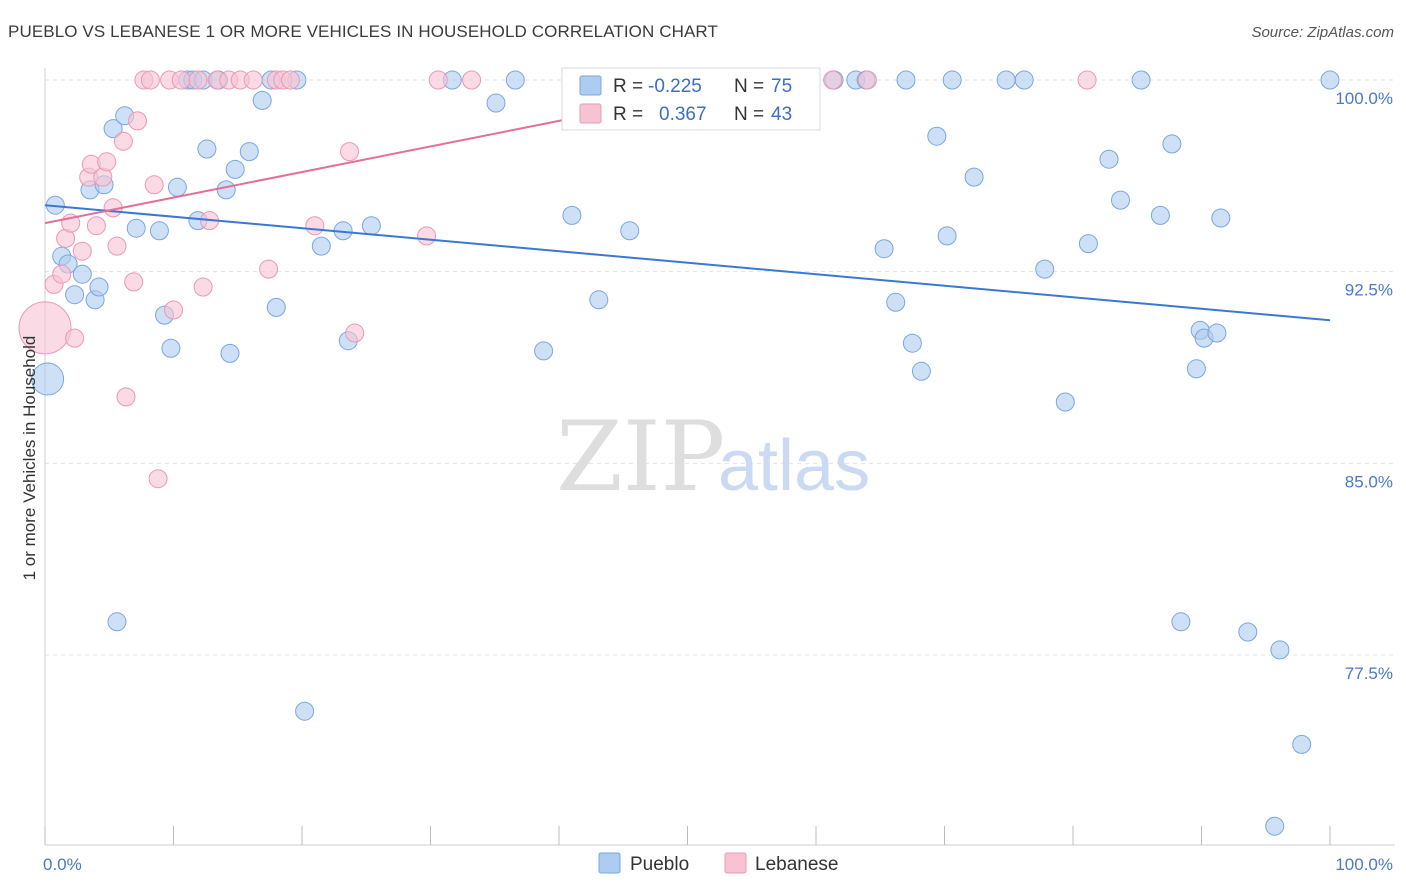  What do you see at coordinates (781, 86) in the screenshot?
I see `legend-pueblo-n-value: 75` at bounding box center [781, 86].